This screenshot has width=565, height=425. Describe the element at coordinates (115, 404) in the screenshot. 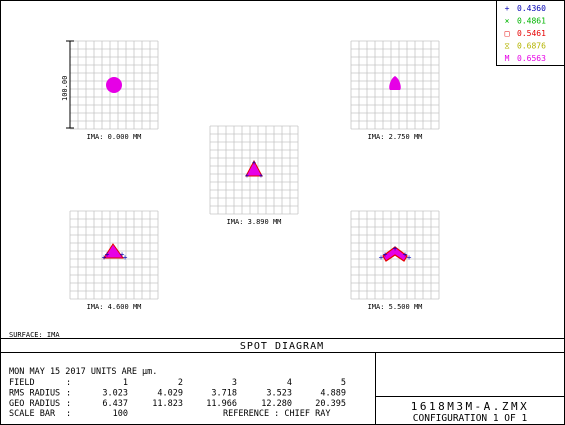

I see `info-cell: 6.437` at that location.